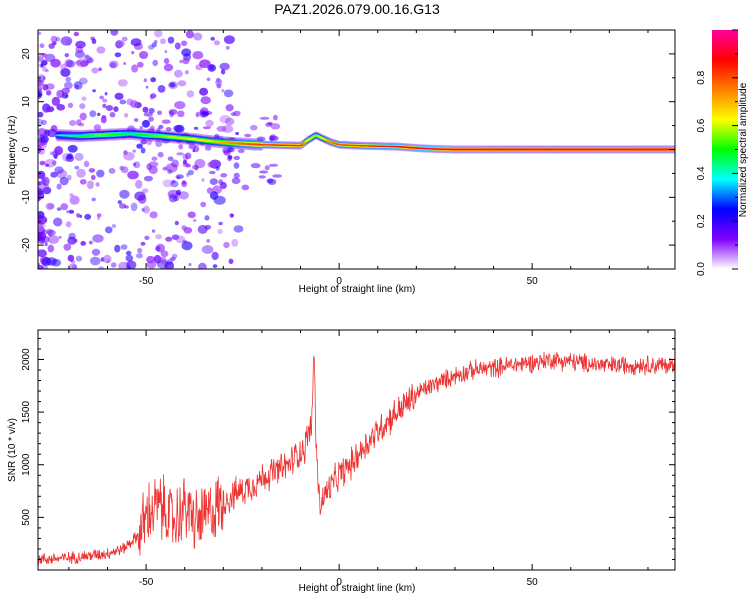 The image size is (750, 605). I want to click on y-tick-label: 500, so click(26, 517).